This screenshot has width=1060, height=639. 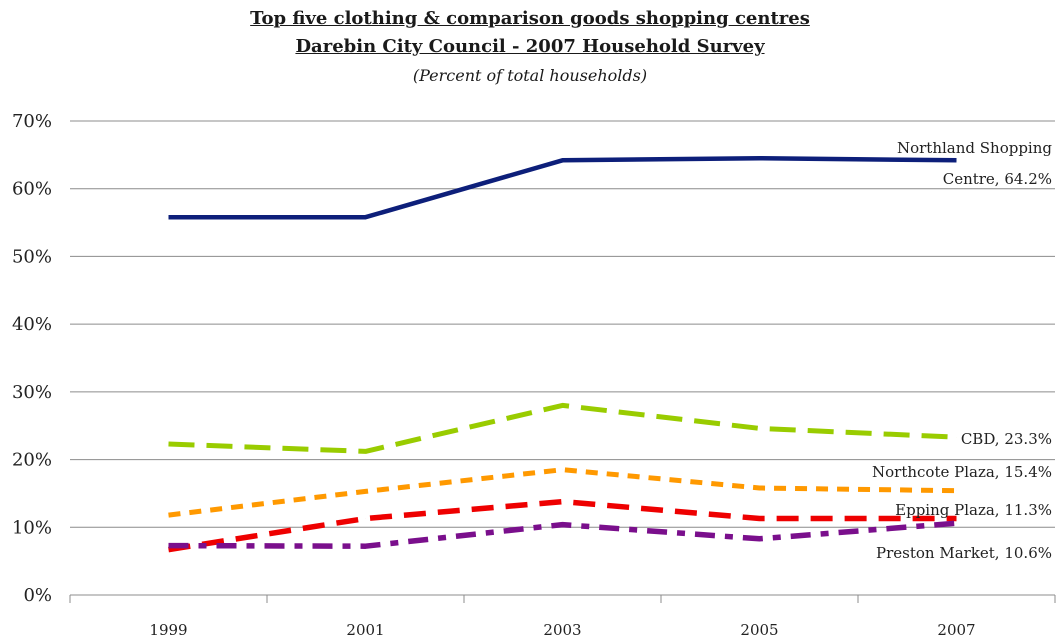 What do you see at coordinates (530, 75) in the screenshot?
I see `chart-note: (Percent of total households)` at bounding box center [530, 75].